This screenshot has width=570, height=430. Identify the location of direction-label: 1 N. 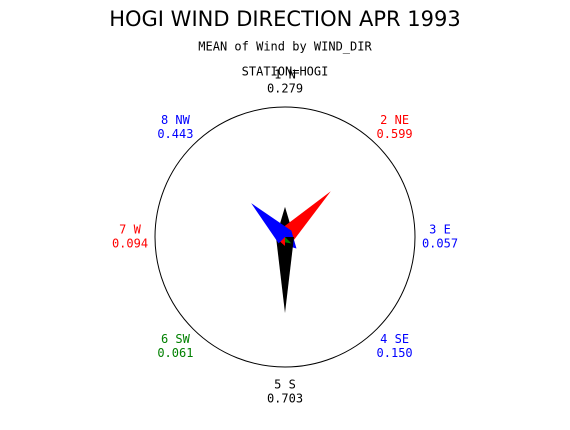
(285, 75).